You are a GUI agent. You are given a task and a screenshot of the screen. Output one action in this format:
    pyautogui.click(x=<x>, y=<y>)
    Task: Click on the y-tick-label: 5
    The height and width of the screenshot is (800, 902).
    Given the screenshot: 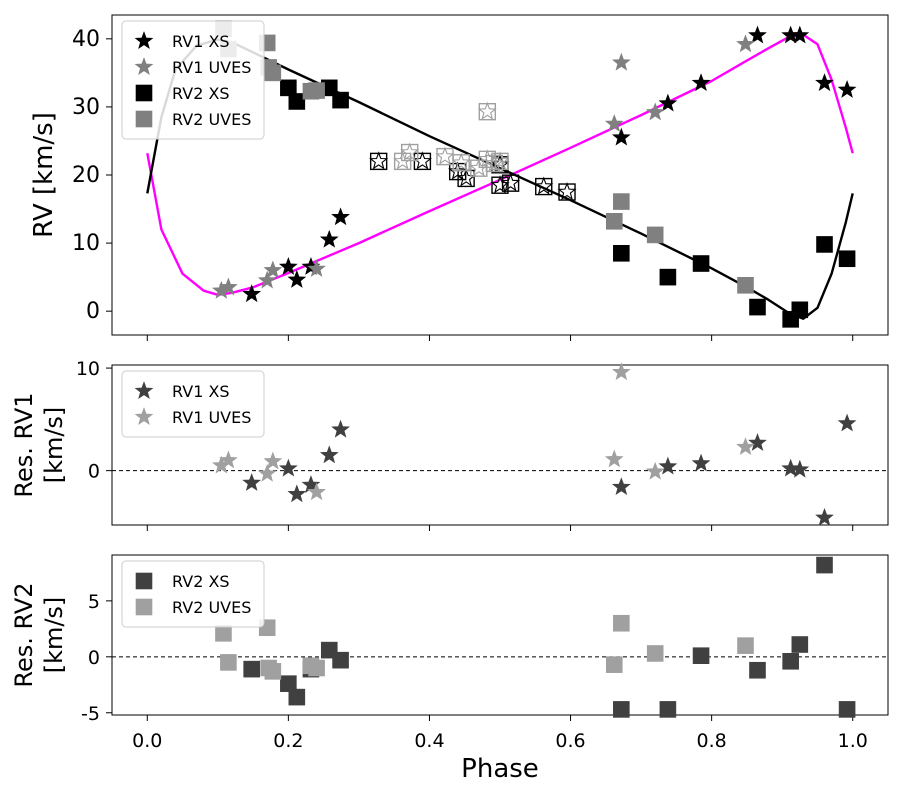 What is the action you would take?
    pyautogui.click(x=94, y=602)
    